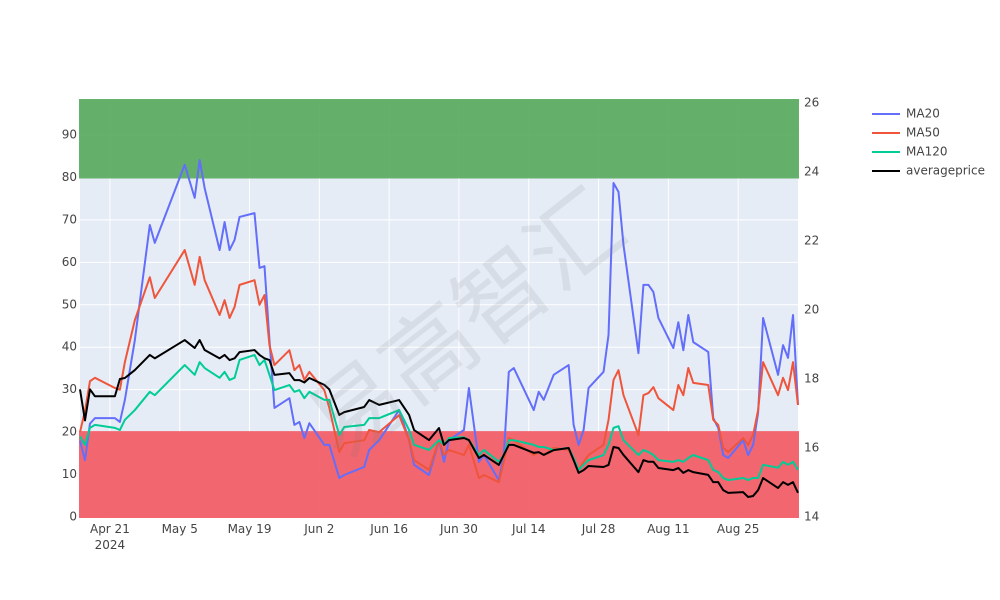 This screenshot has width=1000, height=600. I want to click on legend-label: averageprice, so click(945, 171).